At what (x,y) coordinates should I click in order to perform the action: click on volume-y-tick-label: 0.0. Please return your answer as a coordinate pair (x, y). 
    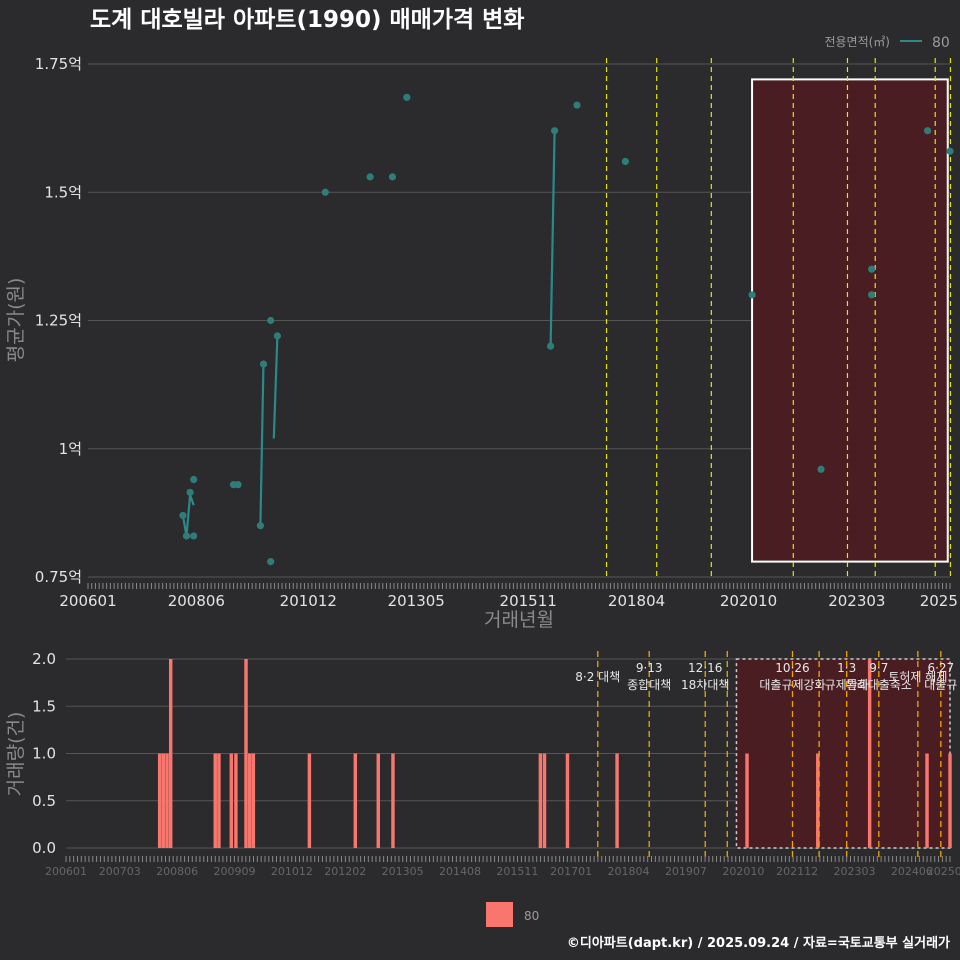
    Looking at the image, I should click on (44, 848).